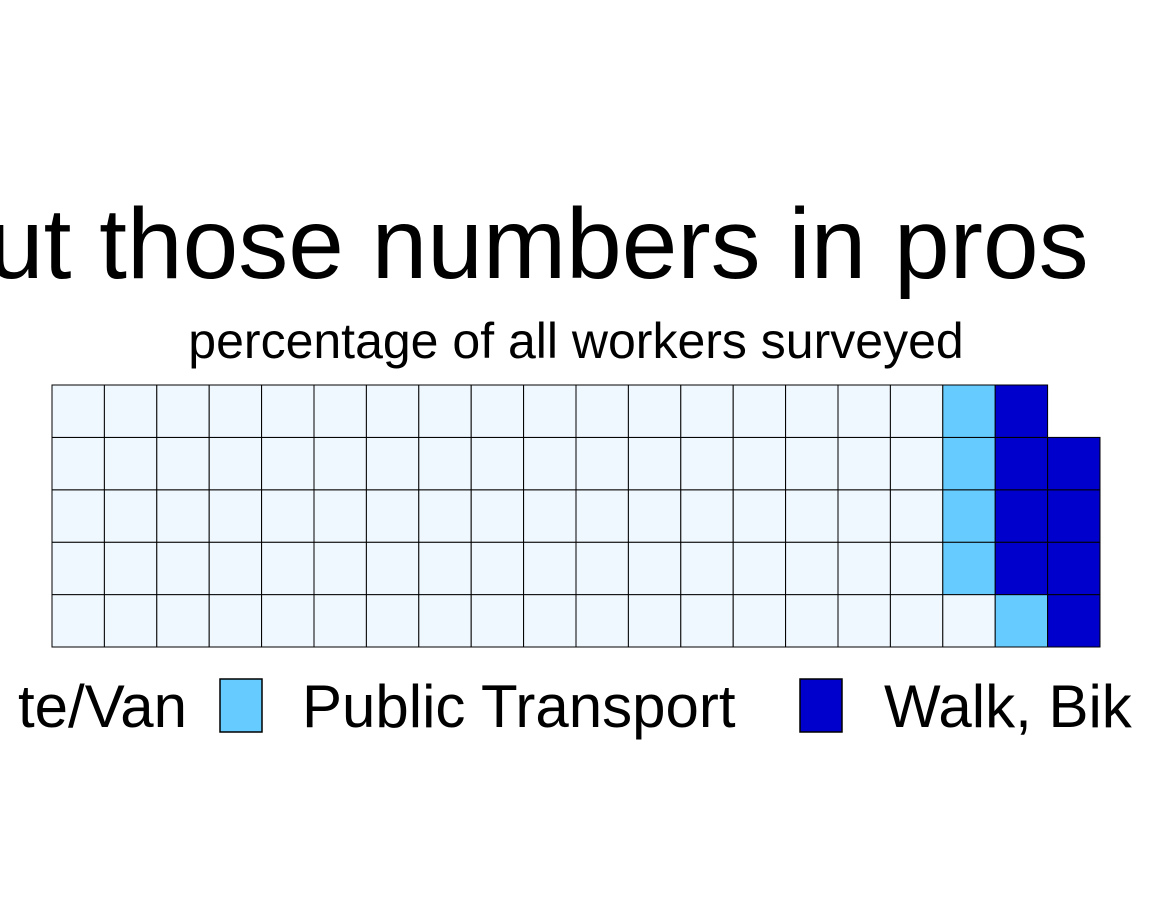 The image size is (1152, 921). What do you see at coordinates (102, 706) in the screenshot?
I see `legend-label: te/Van` at bounding box center [102, 706].